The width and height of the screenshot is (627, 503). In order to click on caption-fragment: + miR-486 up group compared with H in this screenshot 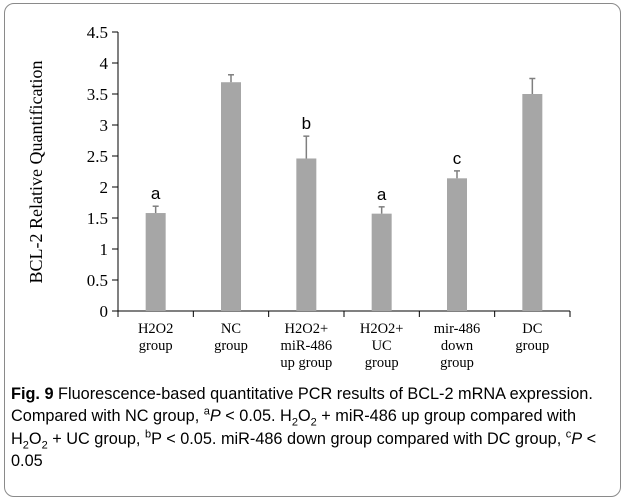, I will do `click(294, 427)`.